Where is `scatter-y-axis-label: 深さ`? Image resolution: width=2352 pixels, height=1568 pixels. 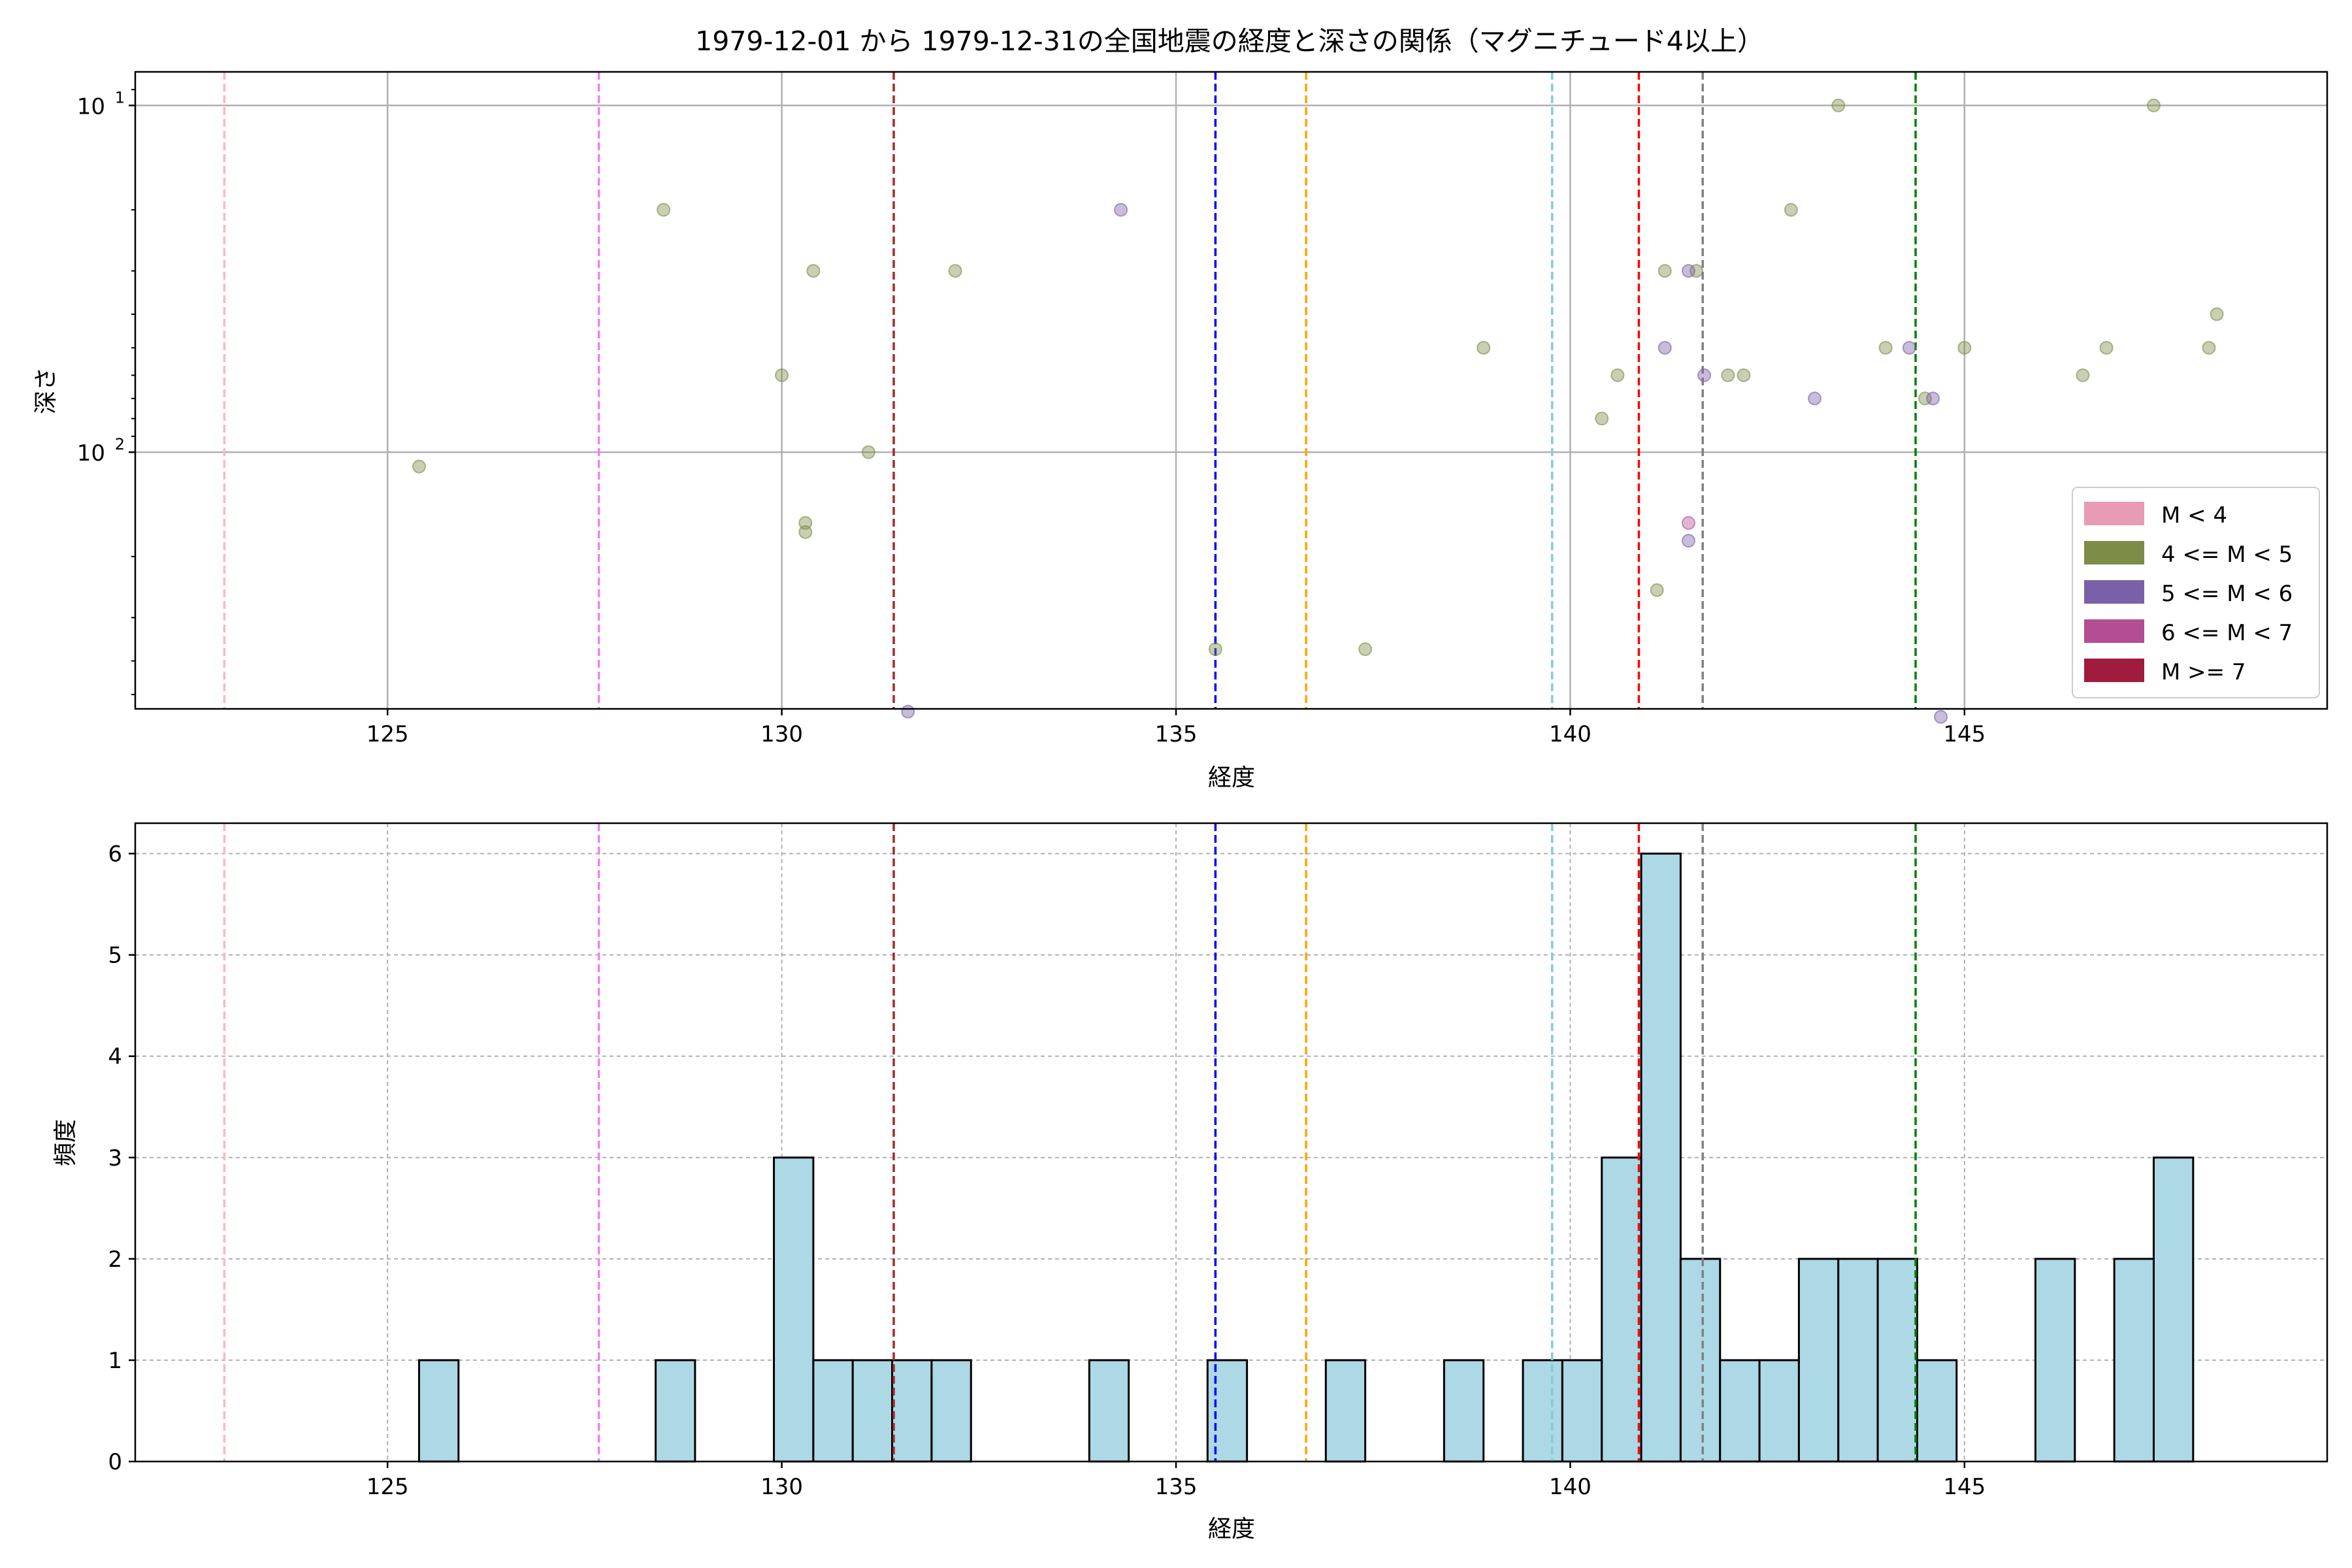 scatter-y-axis-label: 深さ is located at coordinates (46, 390).